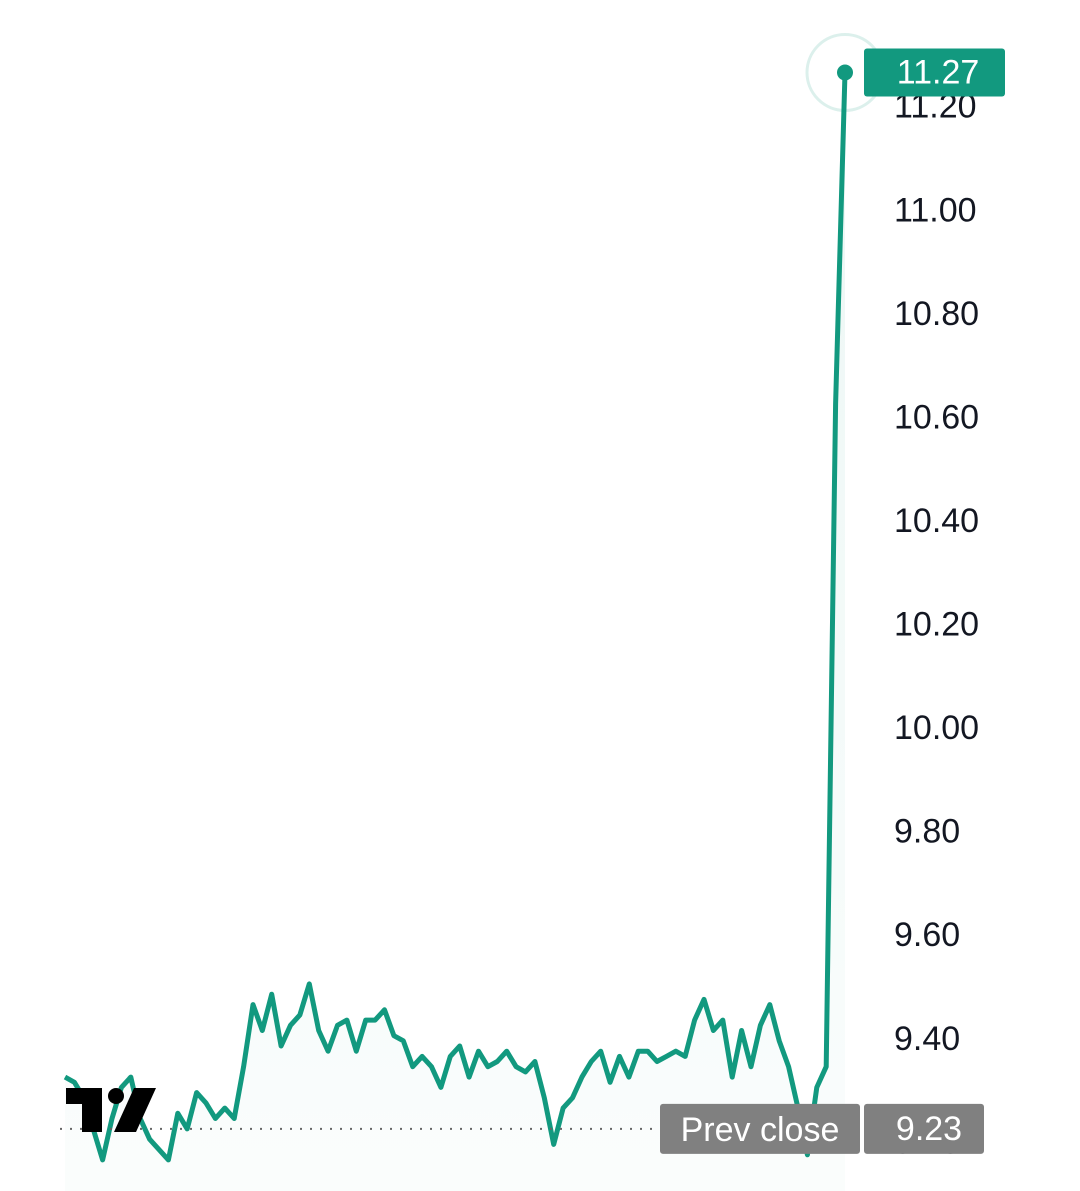  Describe the element at coordinates (929, 1129) in the screenshot. I see `prev-close-value: 9.23` at that location.